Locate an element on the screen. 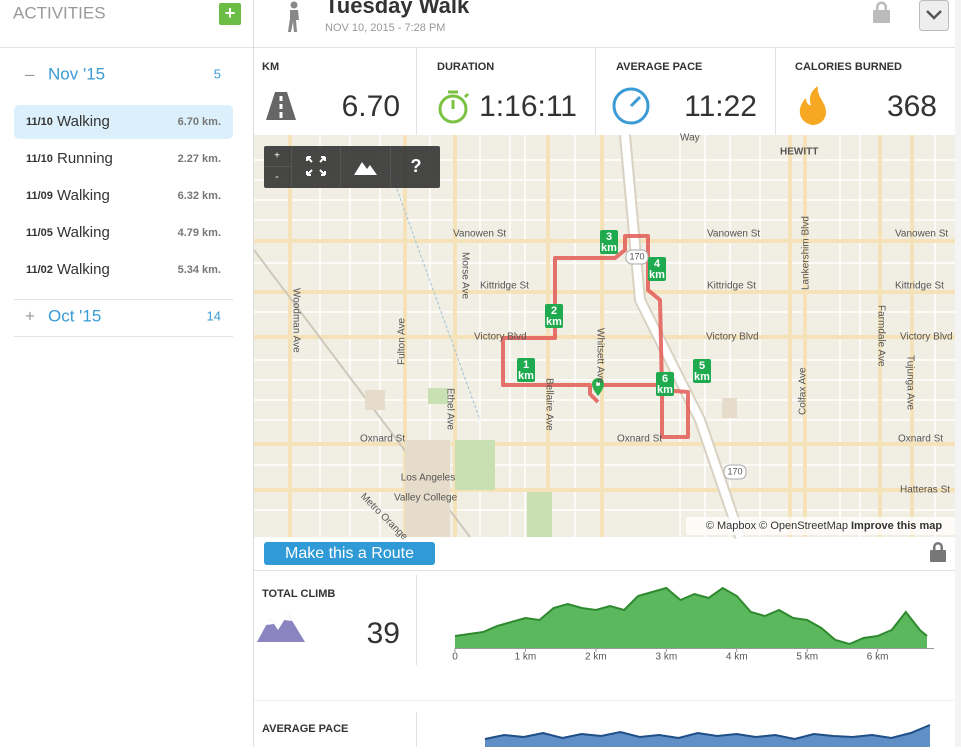 The image size is (961, 752). month-label: Oct '15 is located at coordinates (74, 315).